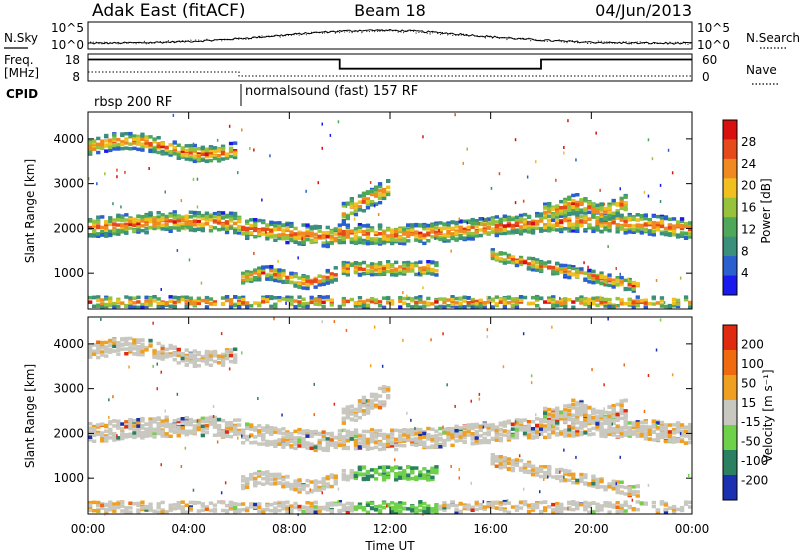  What do you see at coordinates (67, 45) in the screenshot?
I see `sky-tick-bottom: 10^0` at bounding box center [67, 45].